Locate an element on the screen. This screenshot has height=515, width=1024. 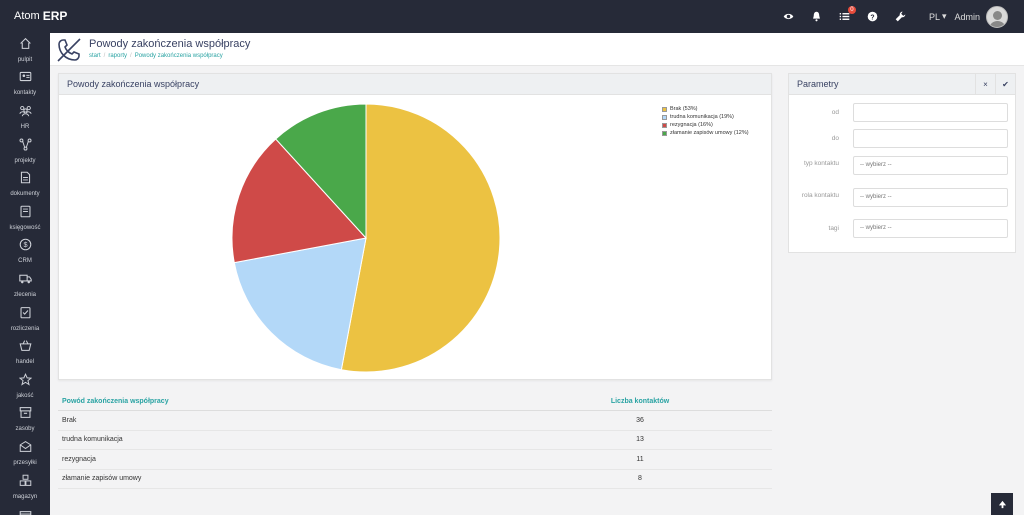
wrench-icon is located at coordinates (901, 16).